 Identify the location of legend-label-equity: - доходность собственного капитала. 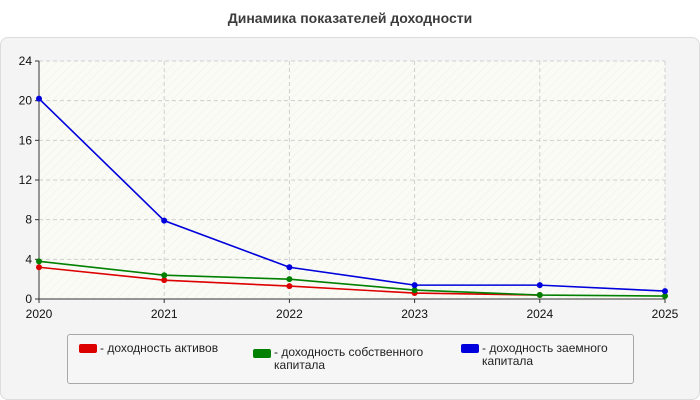
(349, 358).